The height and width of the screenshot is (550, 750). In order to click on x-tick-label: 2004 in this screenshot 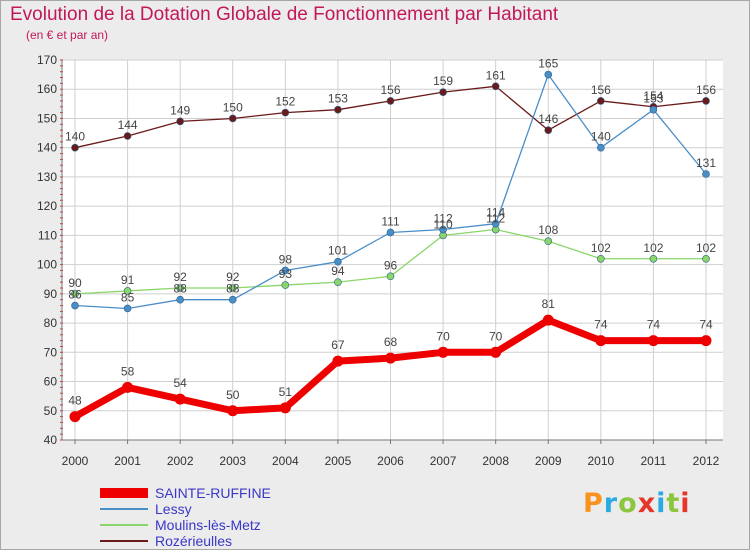, I will do `click(285, 461)`.